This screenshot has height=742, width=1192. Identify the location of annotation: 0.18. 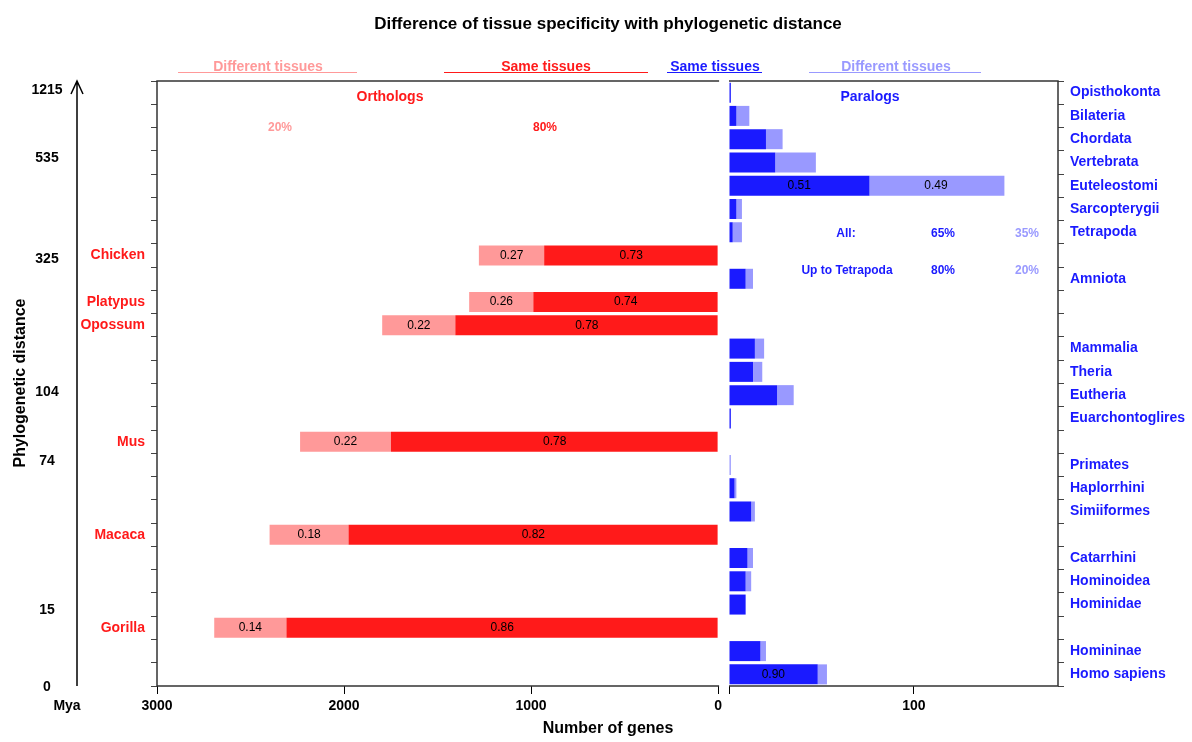
(309, 534).